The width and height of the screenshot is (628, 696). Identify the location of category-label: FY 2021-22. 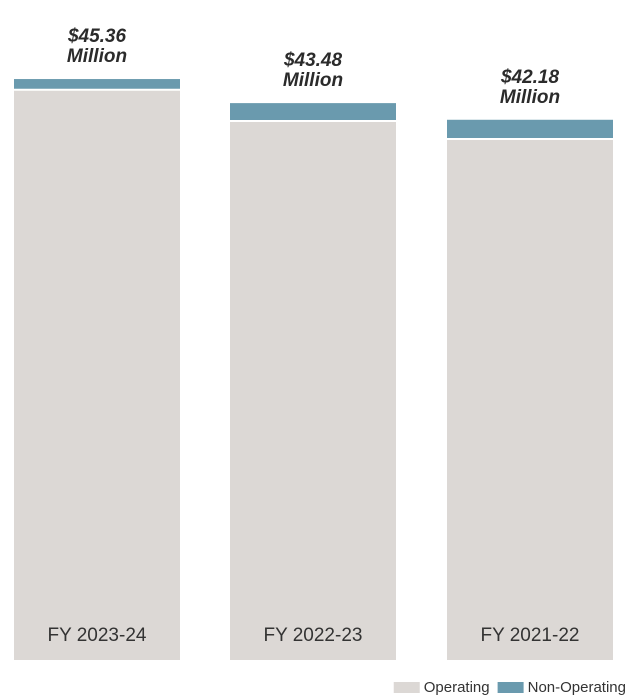
(530, 635).